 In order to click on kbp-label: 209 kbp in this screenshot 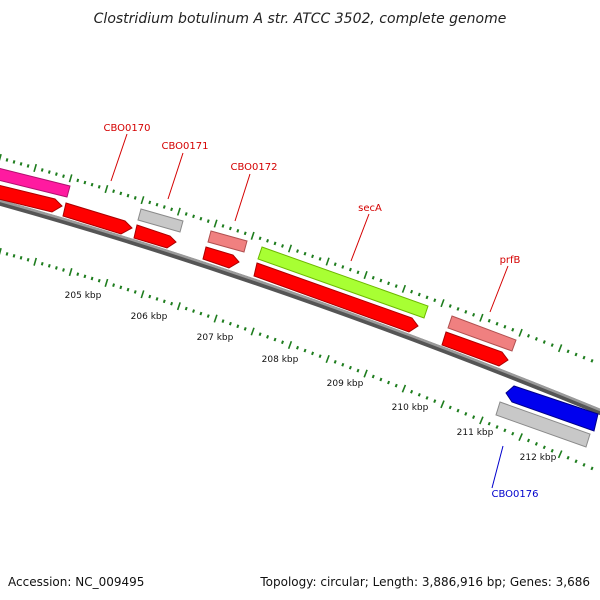, I will do `click(345, 384)`.